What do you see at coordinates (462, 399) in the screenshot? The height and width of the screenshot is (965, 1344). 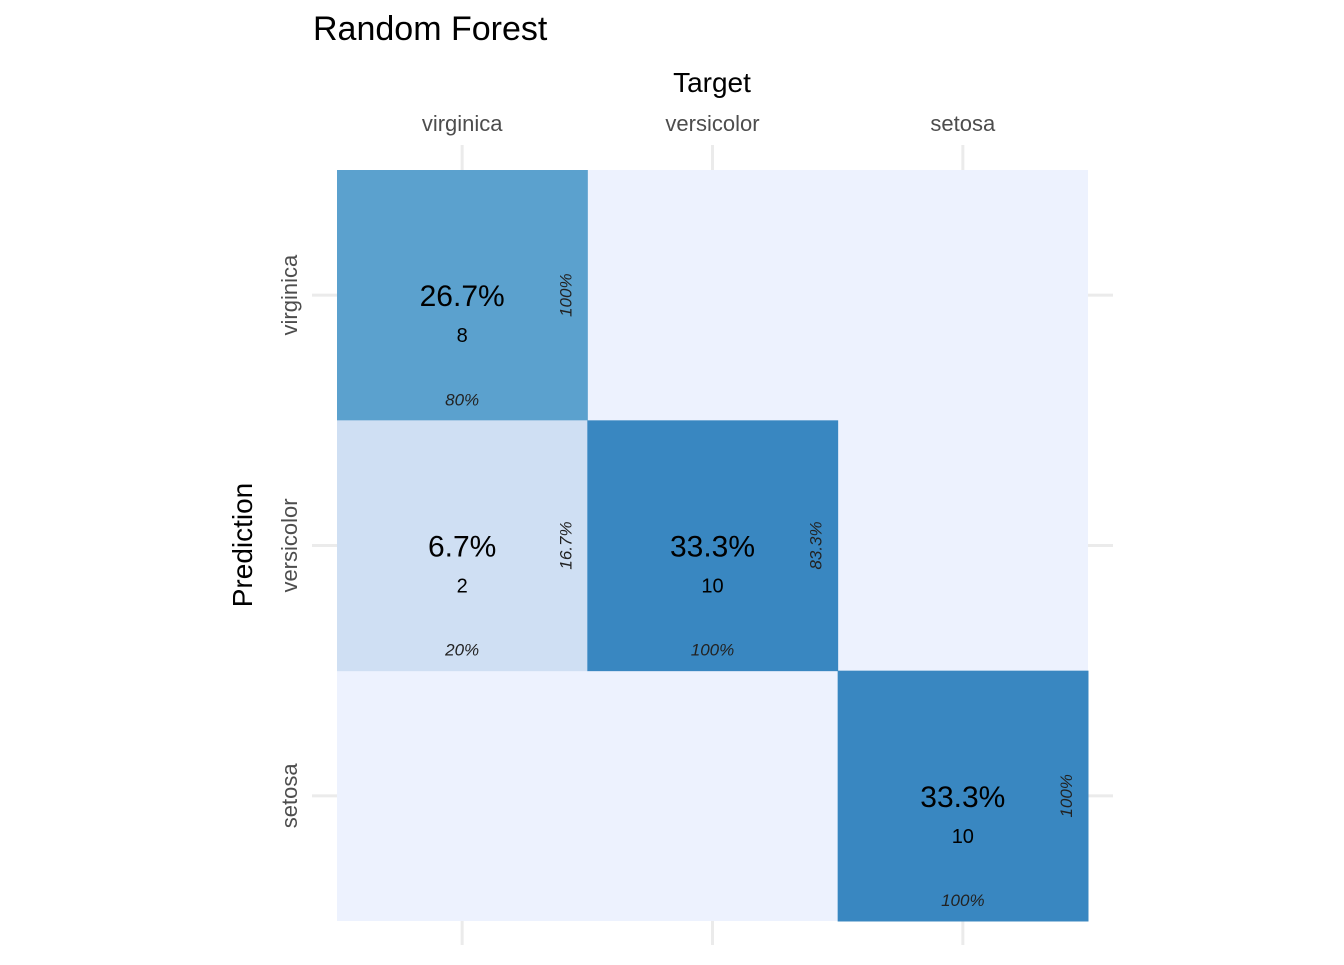 I see `cell-column-percent-label: 80%` at bounding box center [462, 399].